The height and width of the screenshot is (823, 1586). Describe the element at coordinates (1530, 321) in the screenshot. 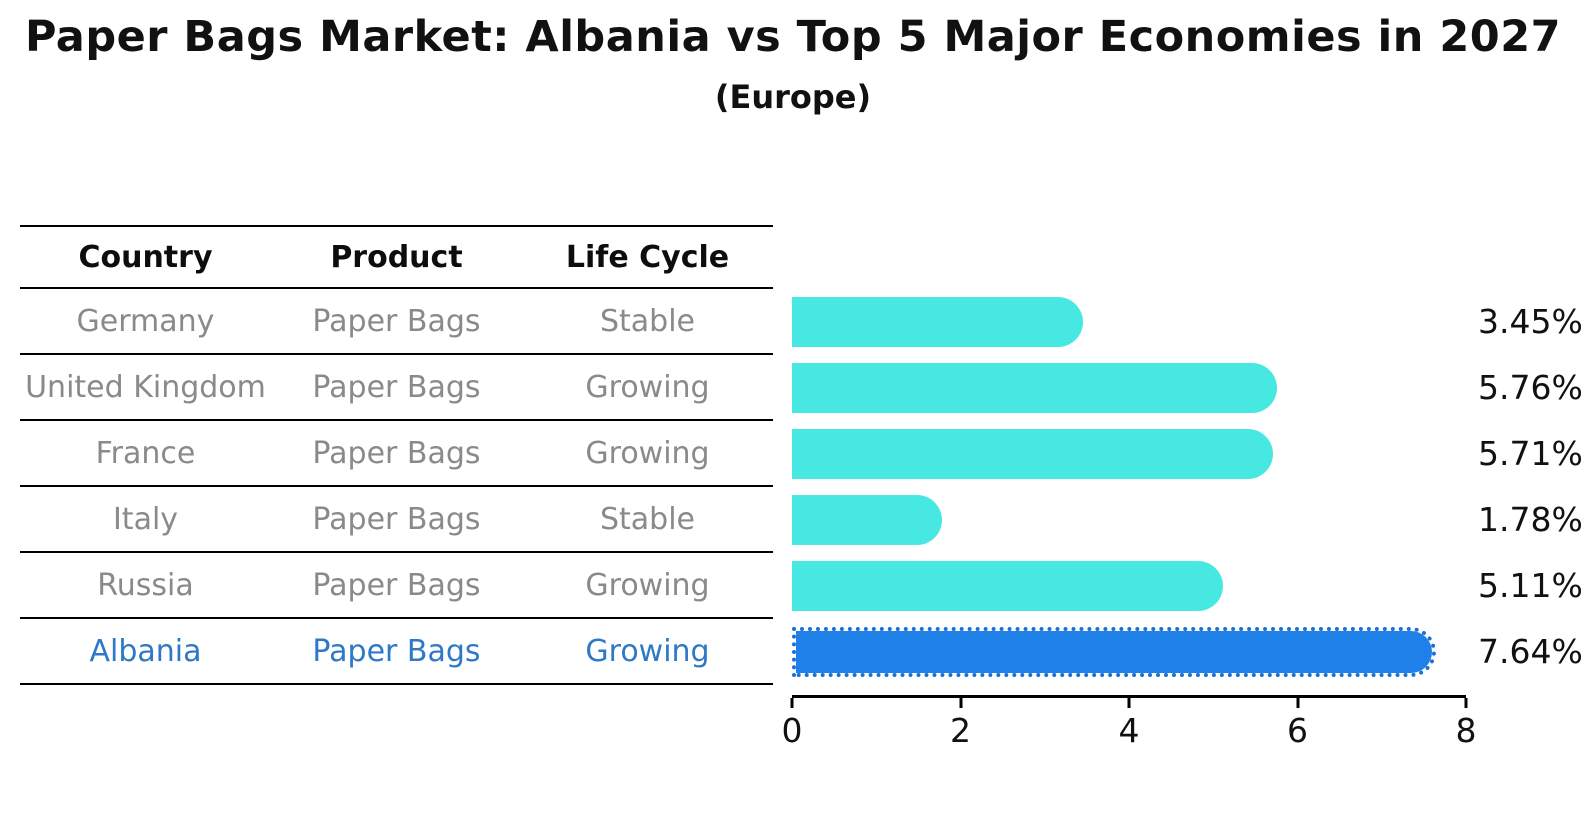

I see `bar-value-label: 3.45%` at that location.